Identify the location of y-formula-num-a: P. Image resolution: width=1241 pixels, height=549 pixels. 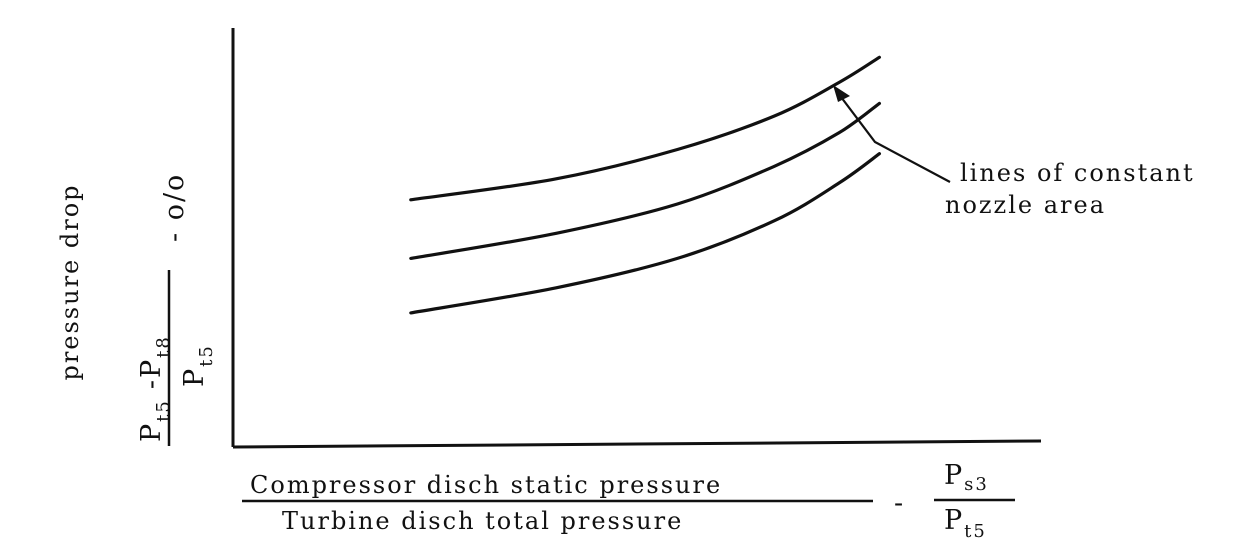
(151, 432).